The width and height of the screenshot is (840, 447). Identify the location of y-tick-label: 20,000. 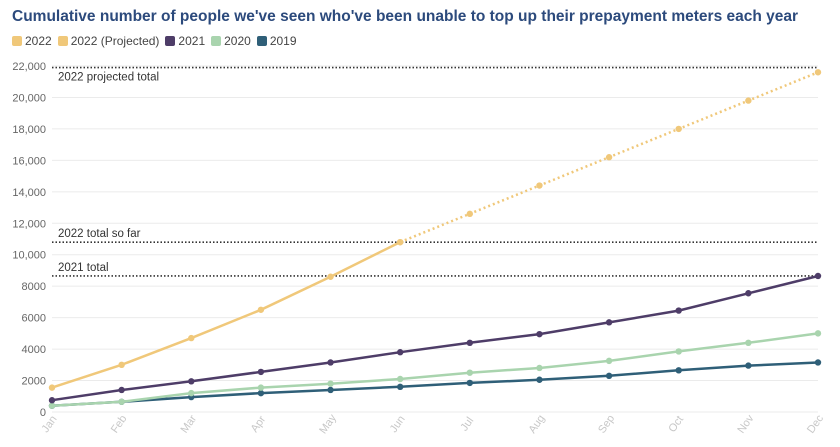
(29, 98).